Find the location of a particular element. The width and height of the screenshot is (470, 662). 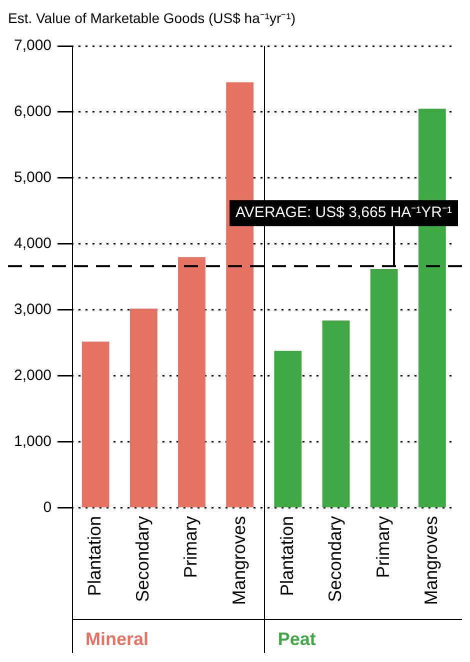

text: Mineral is located at coordinates (117, 638).